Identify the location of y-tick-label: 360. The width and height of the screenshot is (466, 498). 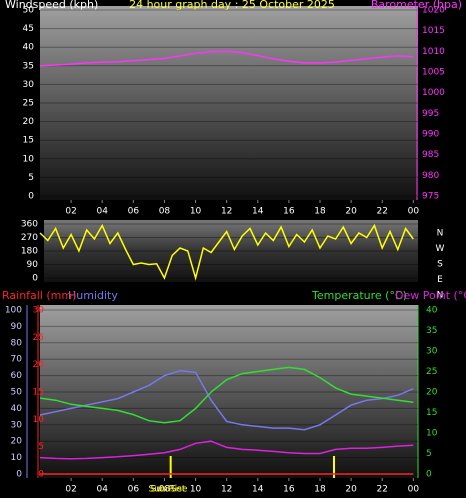
(29, 225).